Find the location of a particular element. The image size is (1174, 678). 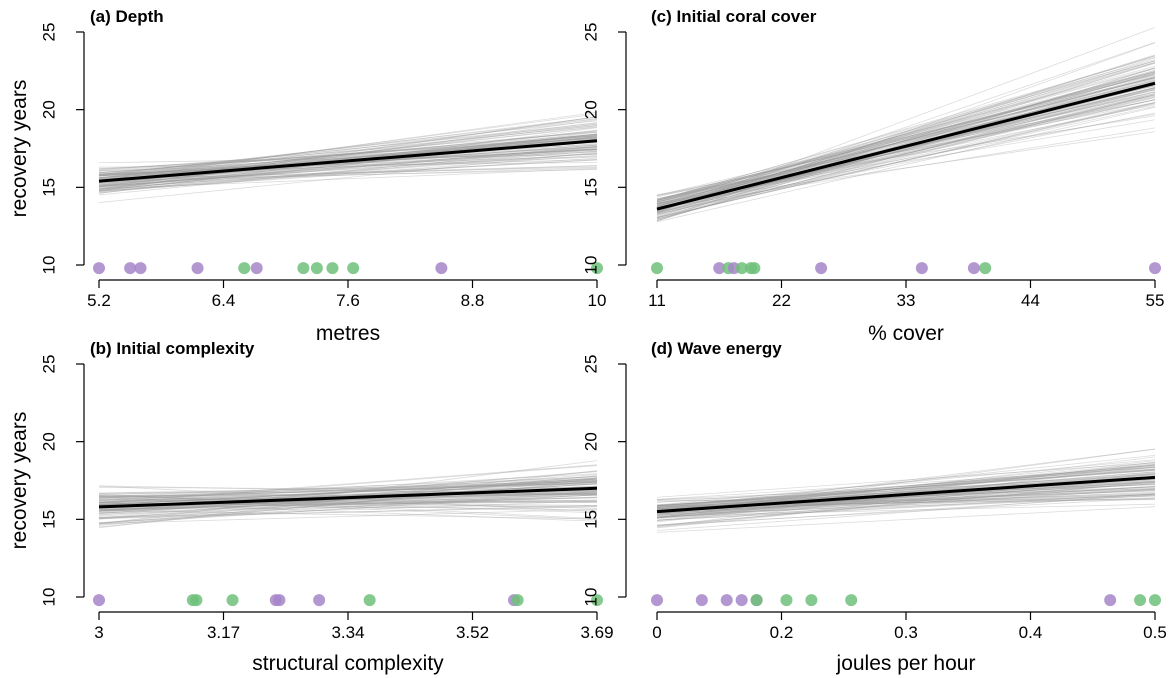

x-tick-label: 11 is located at coordinates (657, 300).